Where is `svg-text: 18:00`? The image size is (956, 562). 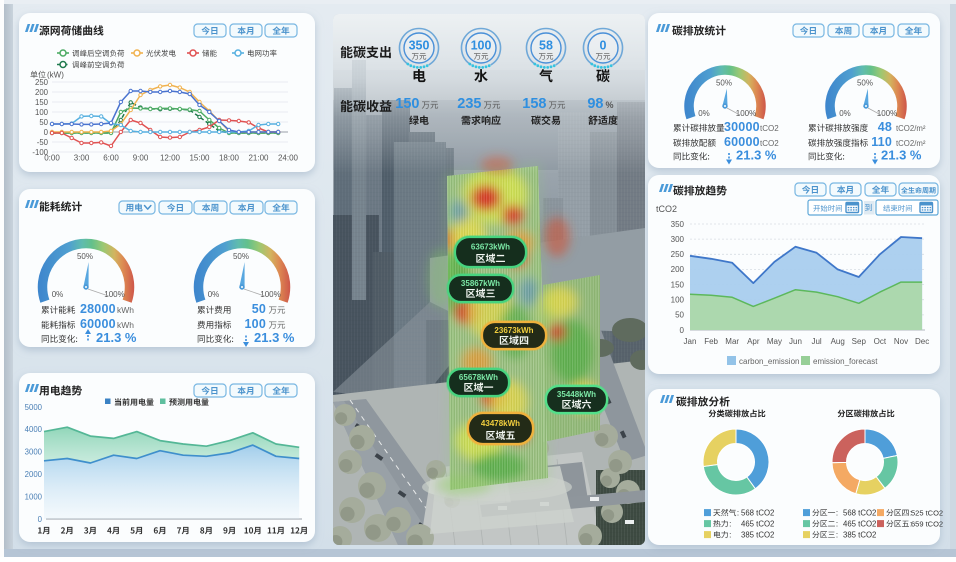 svg-text: 18:00 is located at coordinates (229, 158).